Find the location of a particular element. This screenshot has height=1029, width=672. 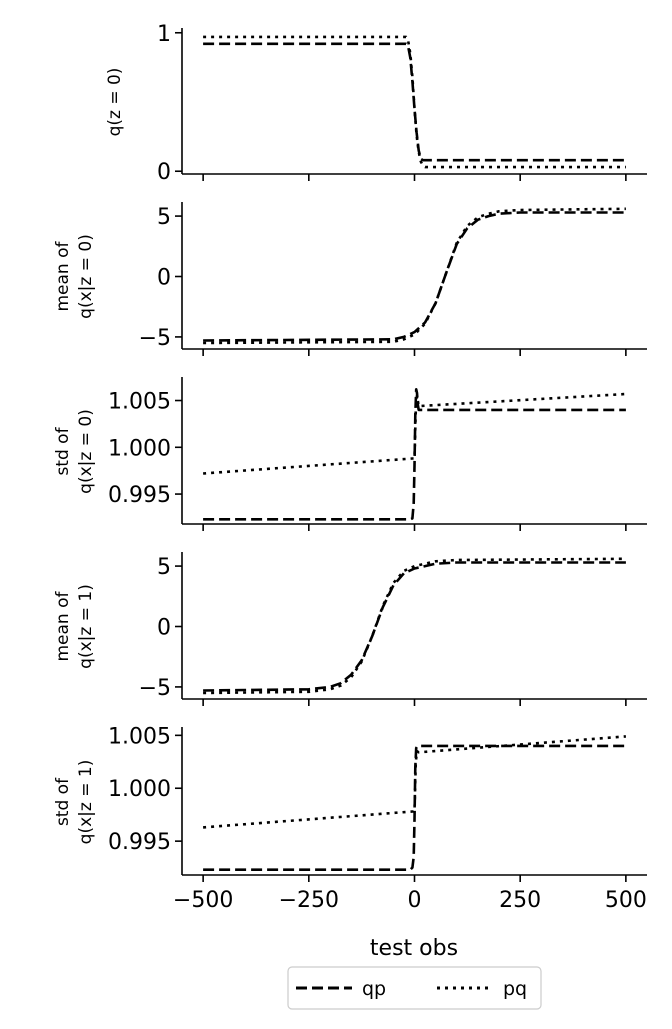

legend-label-qp: qp is located at coordinates (374, 989).